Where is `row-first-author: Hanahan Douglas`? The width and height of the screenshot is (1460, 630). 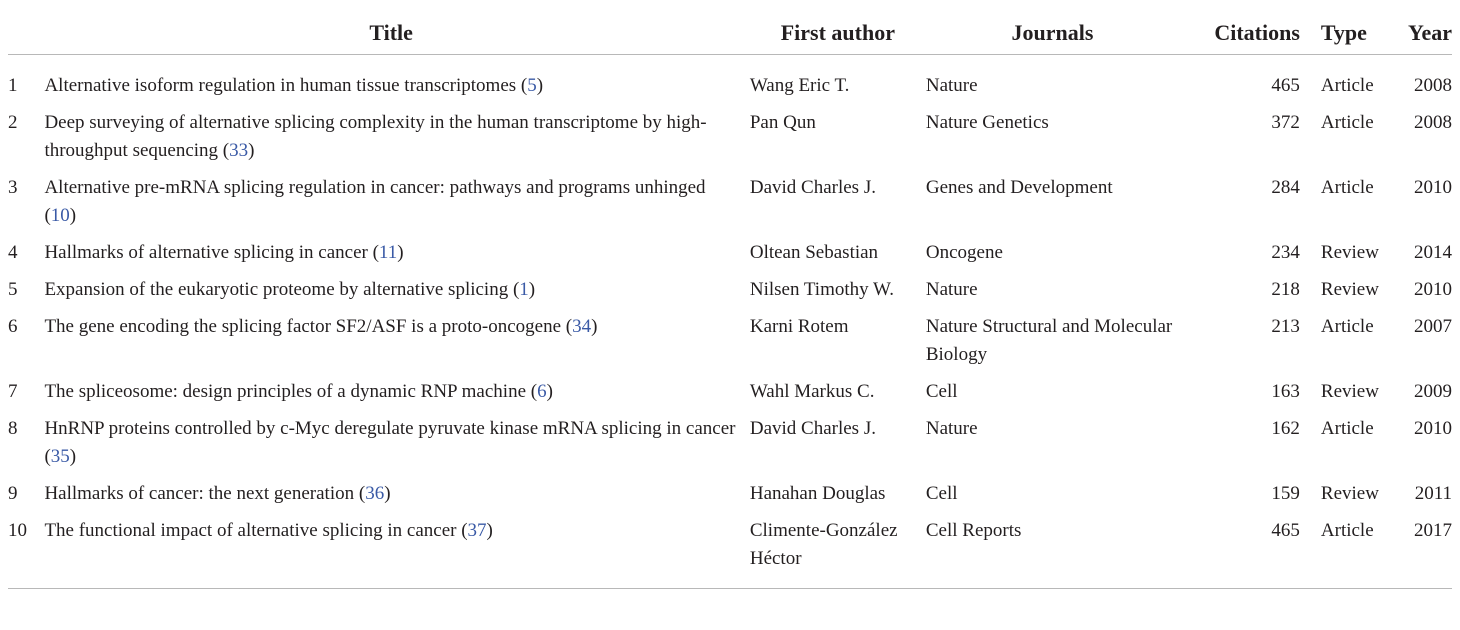
row-first-author: Hanahan Douglas is located at coordinates (817, 493).